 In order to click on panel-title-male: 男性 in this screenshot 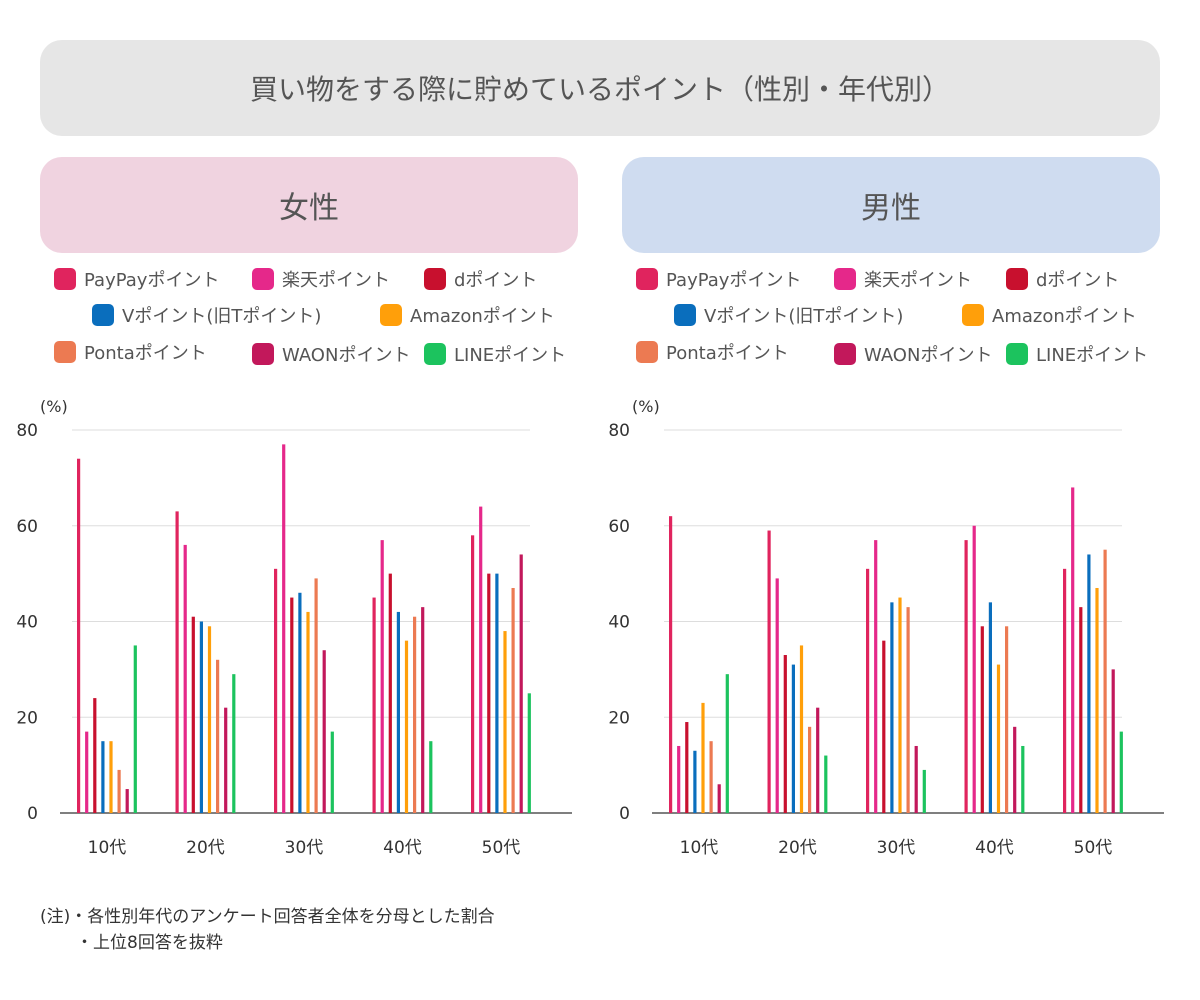, I will do `click(891, 208)`.